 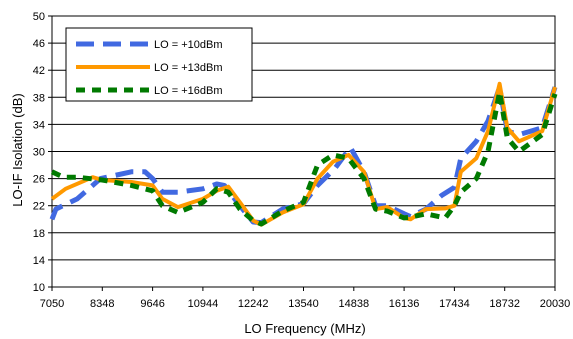 What do you see at coordinates (454, 304) in the screenshot?
I see `x-tick-label: 17434` at bounding box center [454, 304].